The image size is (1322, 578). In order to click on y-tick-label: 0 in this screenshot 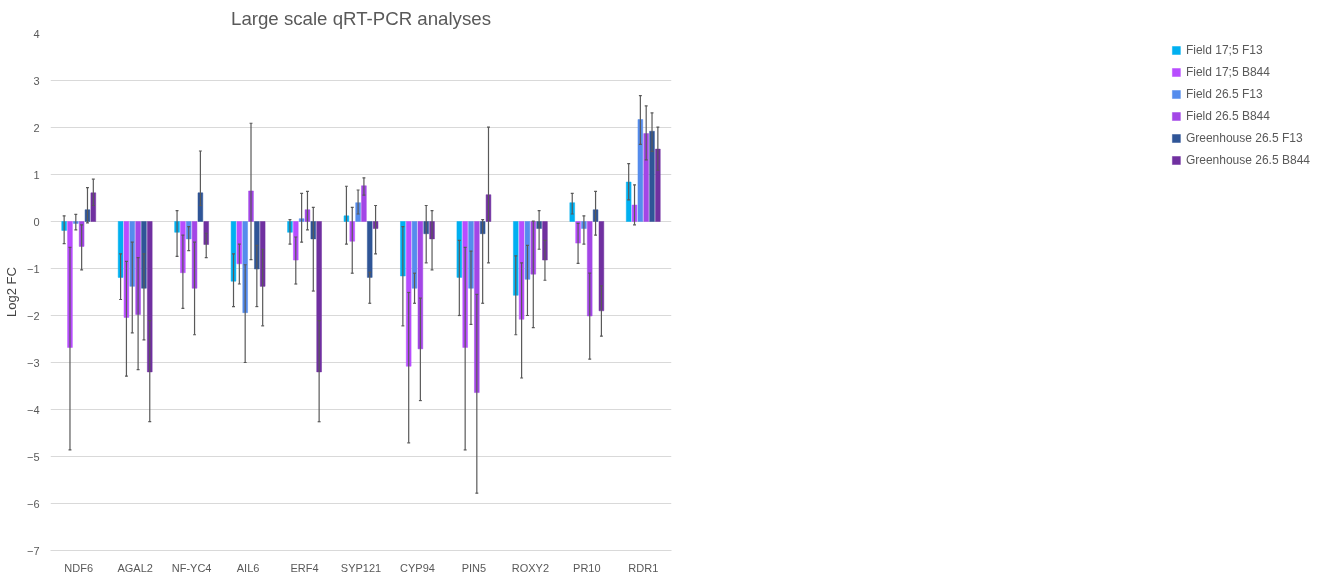, I will do `click(36, 221)`.